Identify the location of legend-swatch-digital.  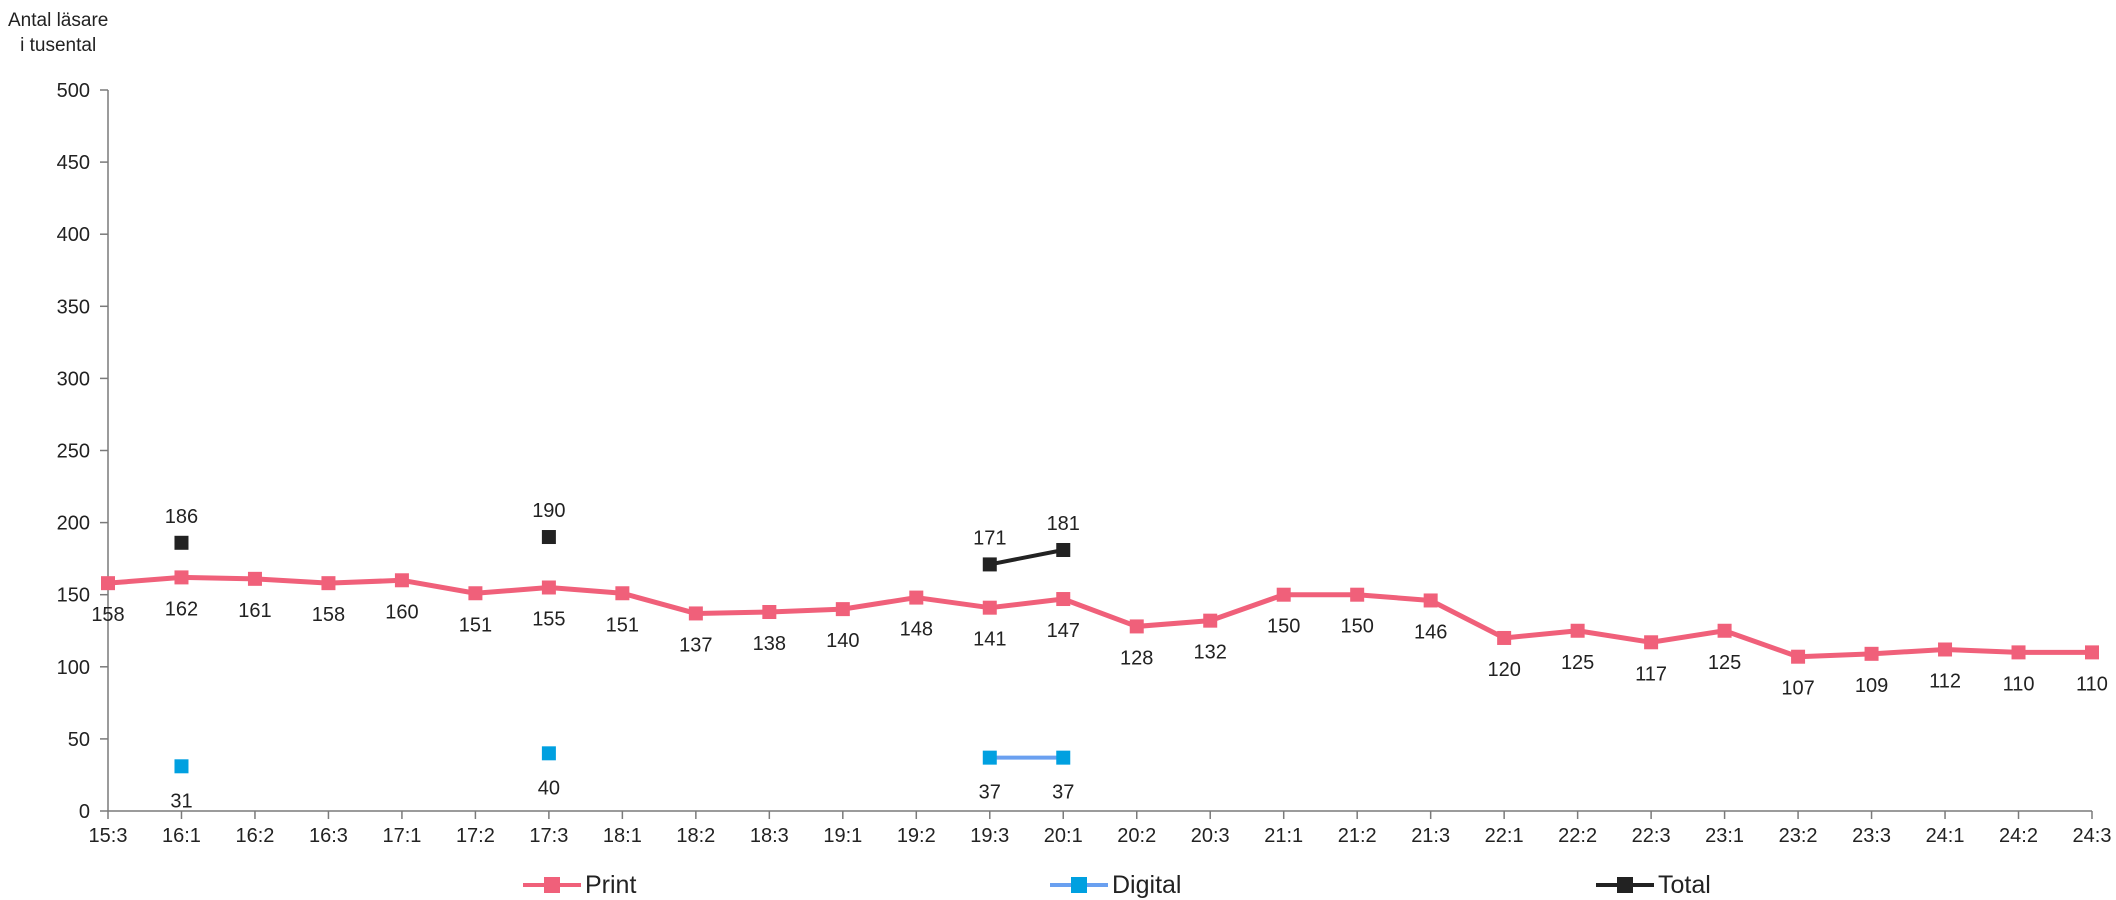
(1079, 885).